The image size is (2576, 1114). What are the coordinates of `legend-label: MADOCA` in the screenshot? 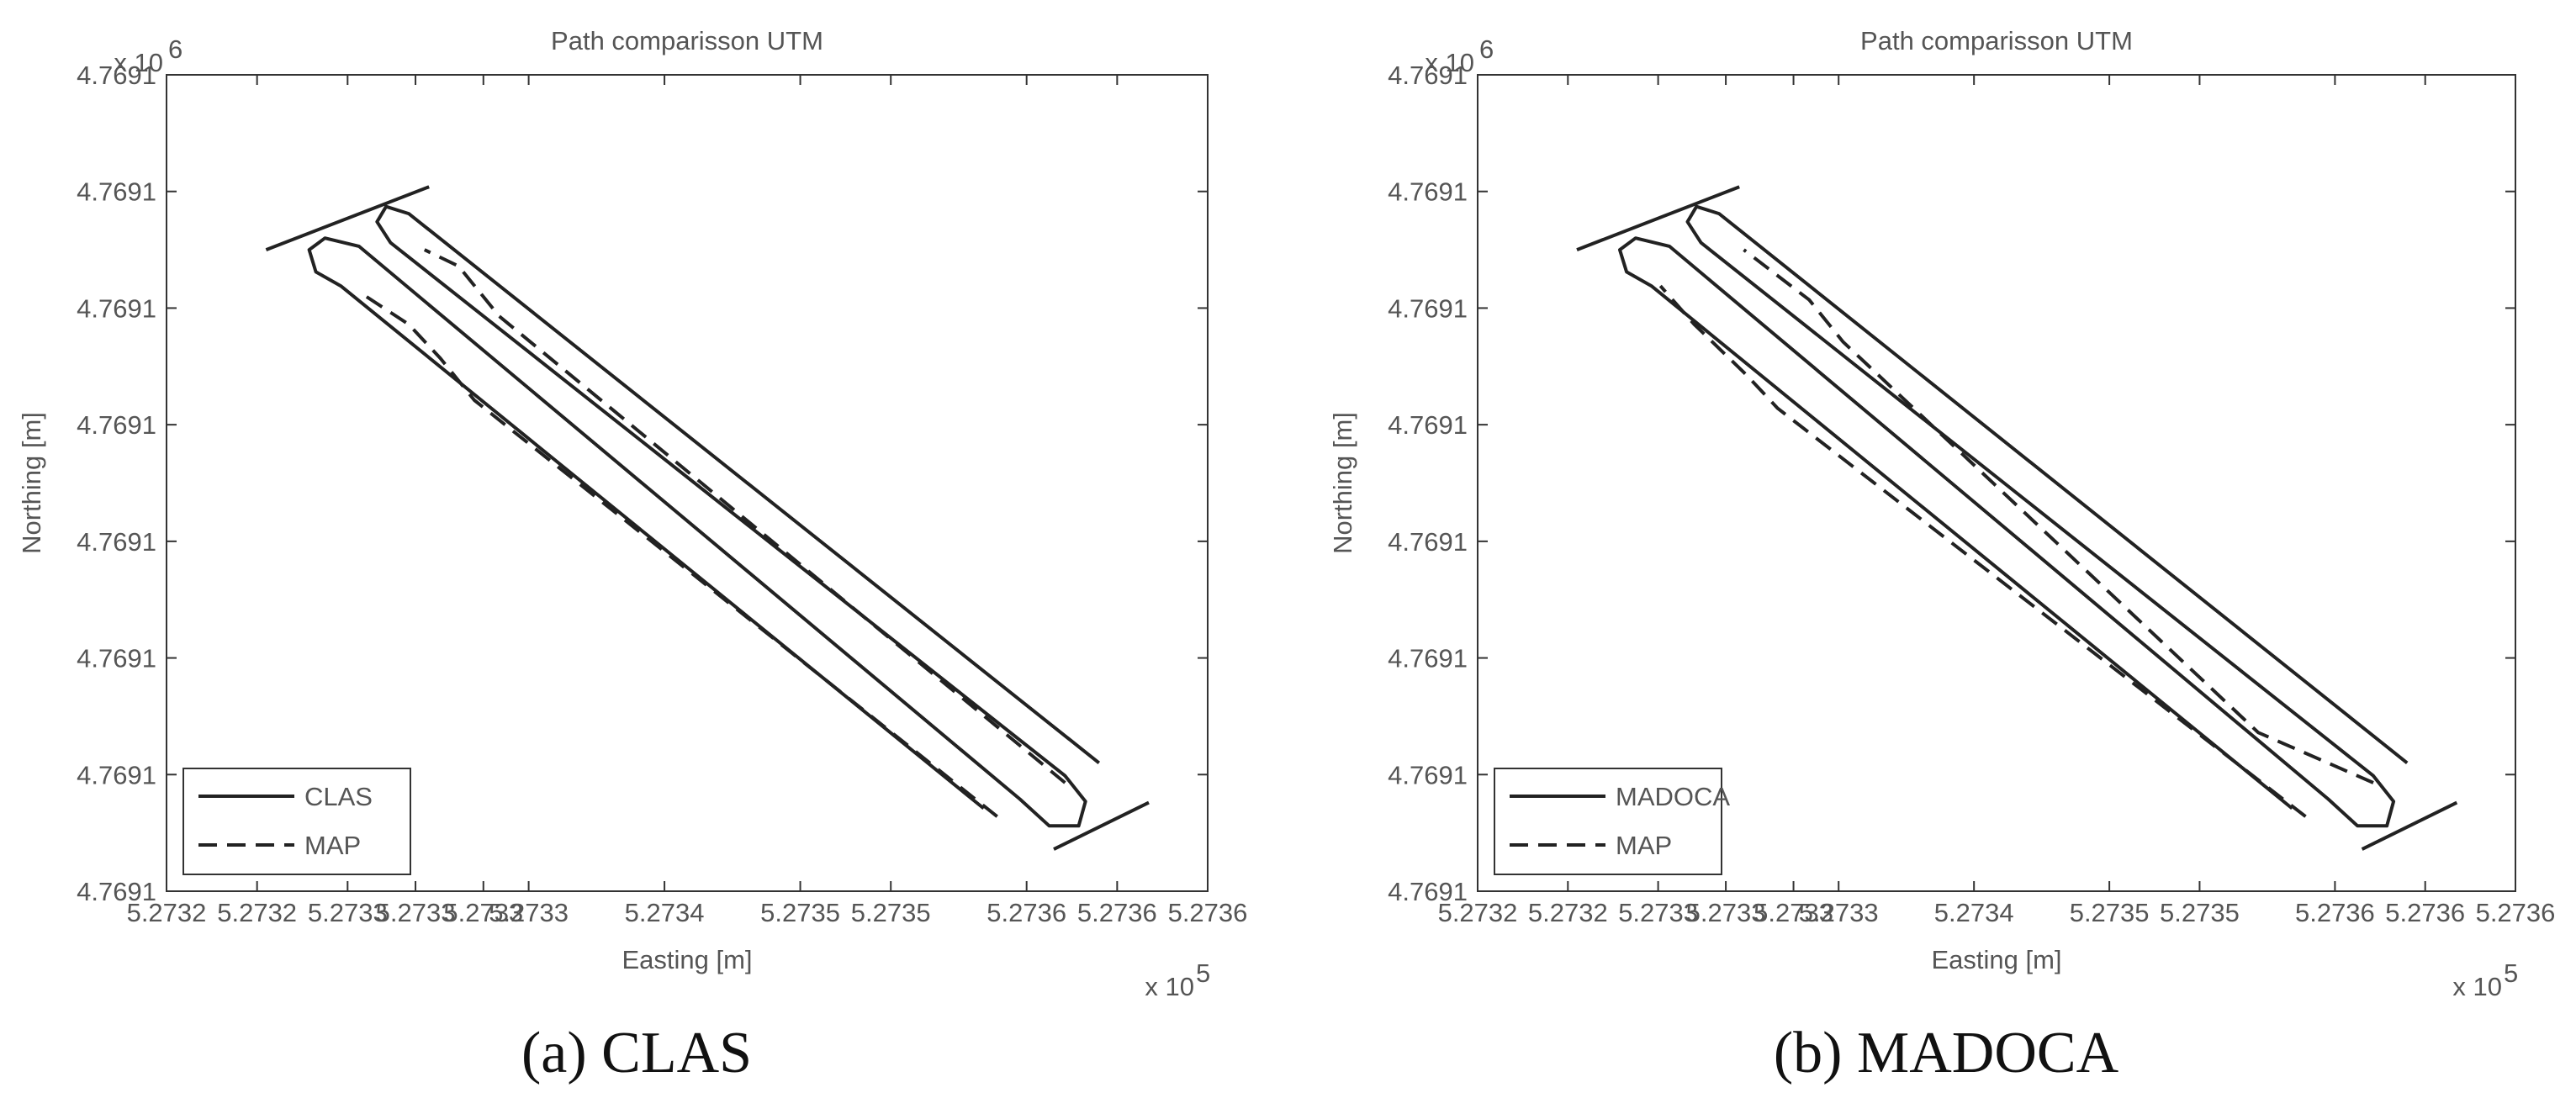 It's located at (1673, 796).